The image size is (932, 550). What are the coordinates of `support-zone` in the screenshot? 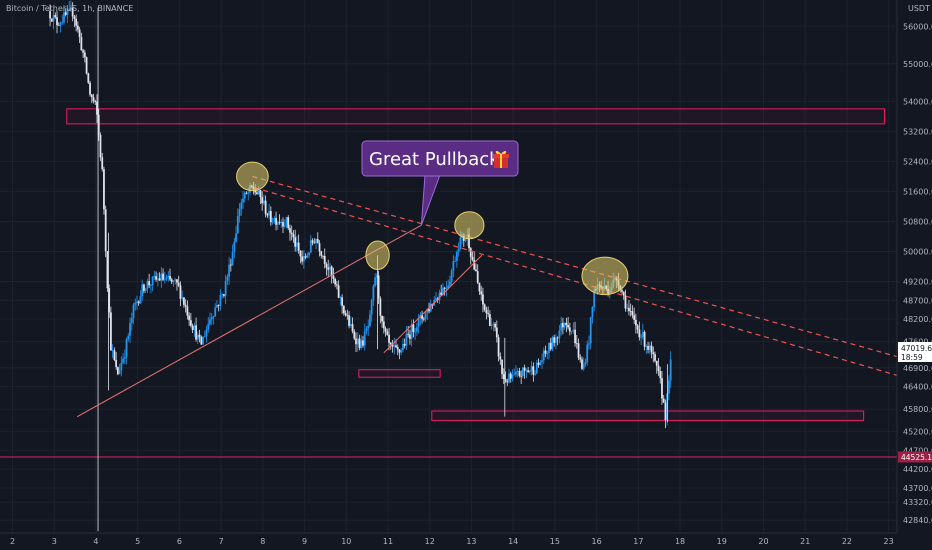 It's located at (399, 373).